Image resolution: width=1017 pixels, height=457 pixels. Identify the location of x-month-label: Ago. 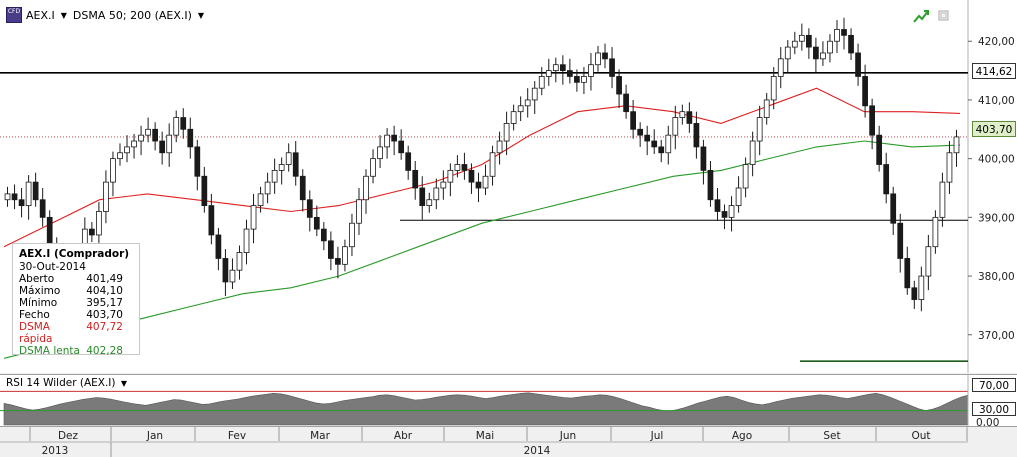
(742, 436).